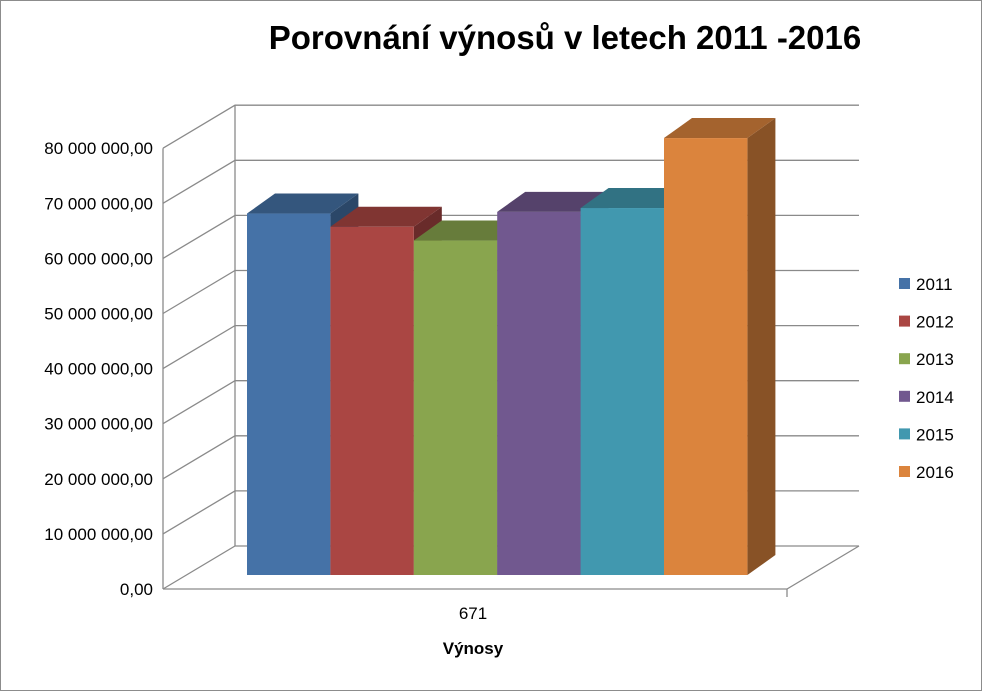  I want to click on legend-label: 2016, so click(935, 472).